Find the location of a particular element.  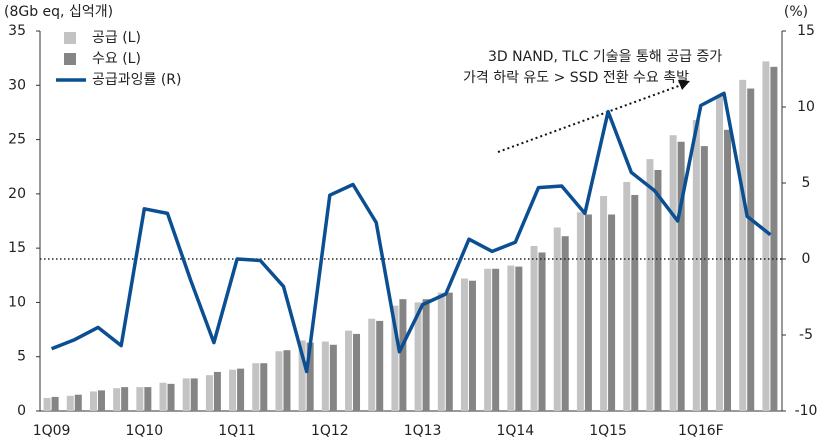

annotation: 3D NAND, TLC 기술을 통해 공급 증가 is located at coordinates (605, 57).